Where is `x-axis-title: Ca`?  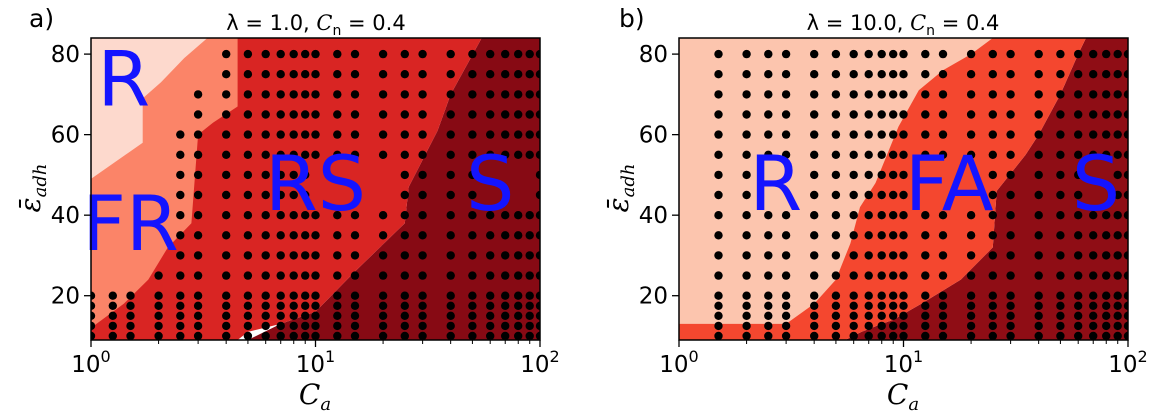 x-axis-title: Ca is located at coordinates (315, 396).